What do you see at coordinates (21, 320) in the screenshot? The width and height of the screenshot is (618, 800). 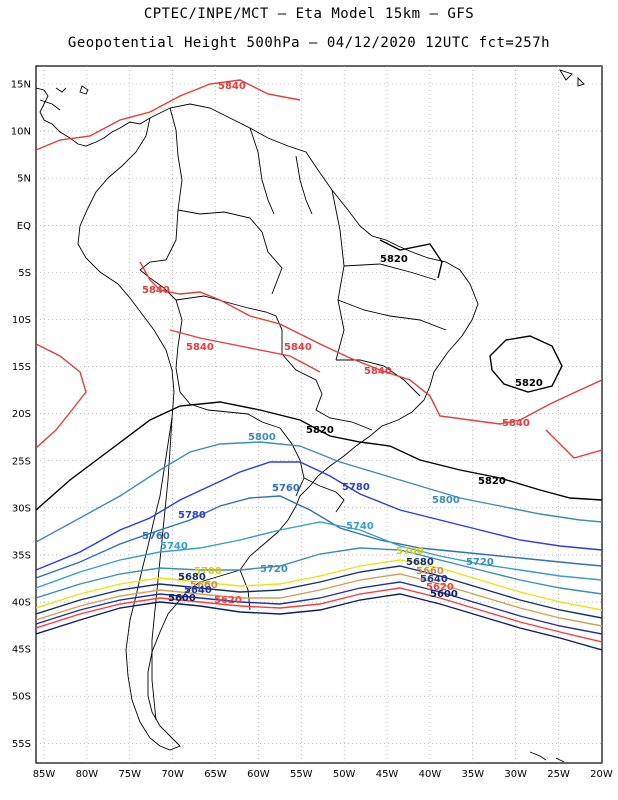 I see `latitude-tick-label: 10S` at bounding box center [21, 320].